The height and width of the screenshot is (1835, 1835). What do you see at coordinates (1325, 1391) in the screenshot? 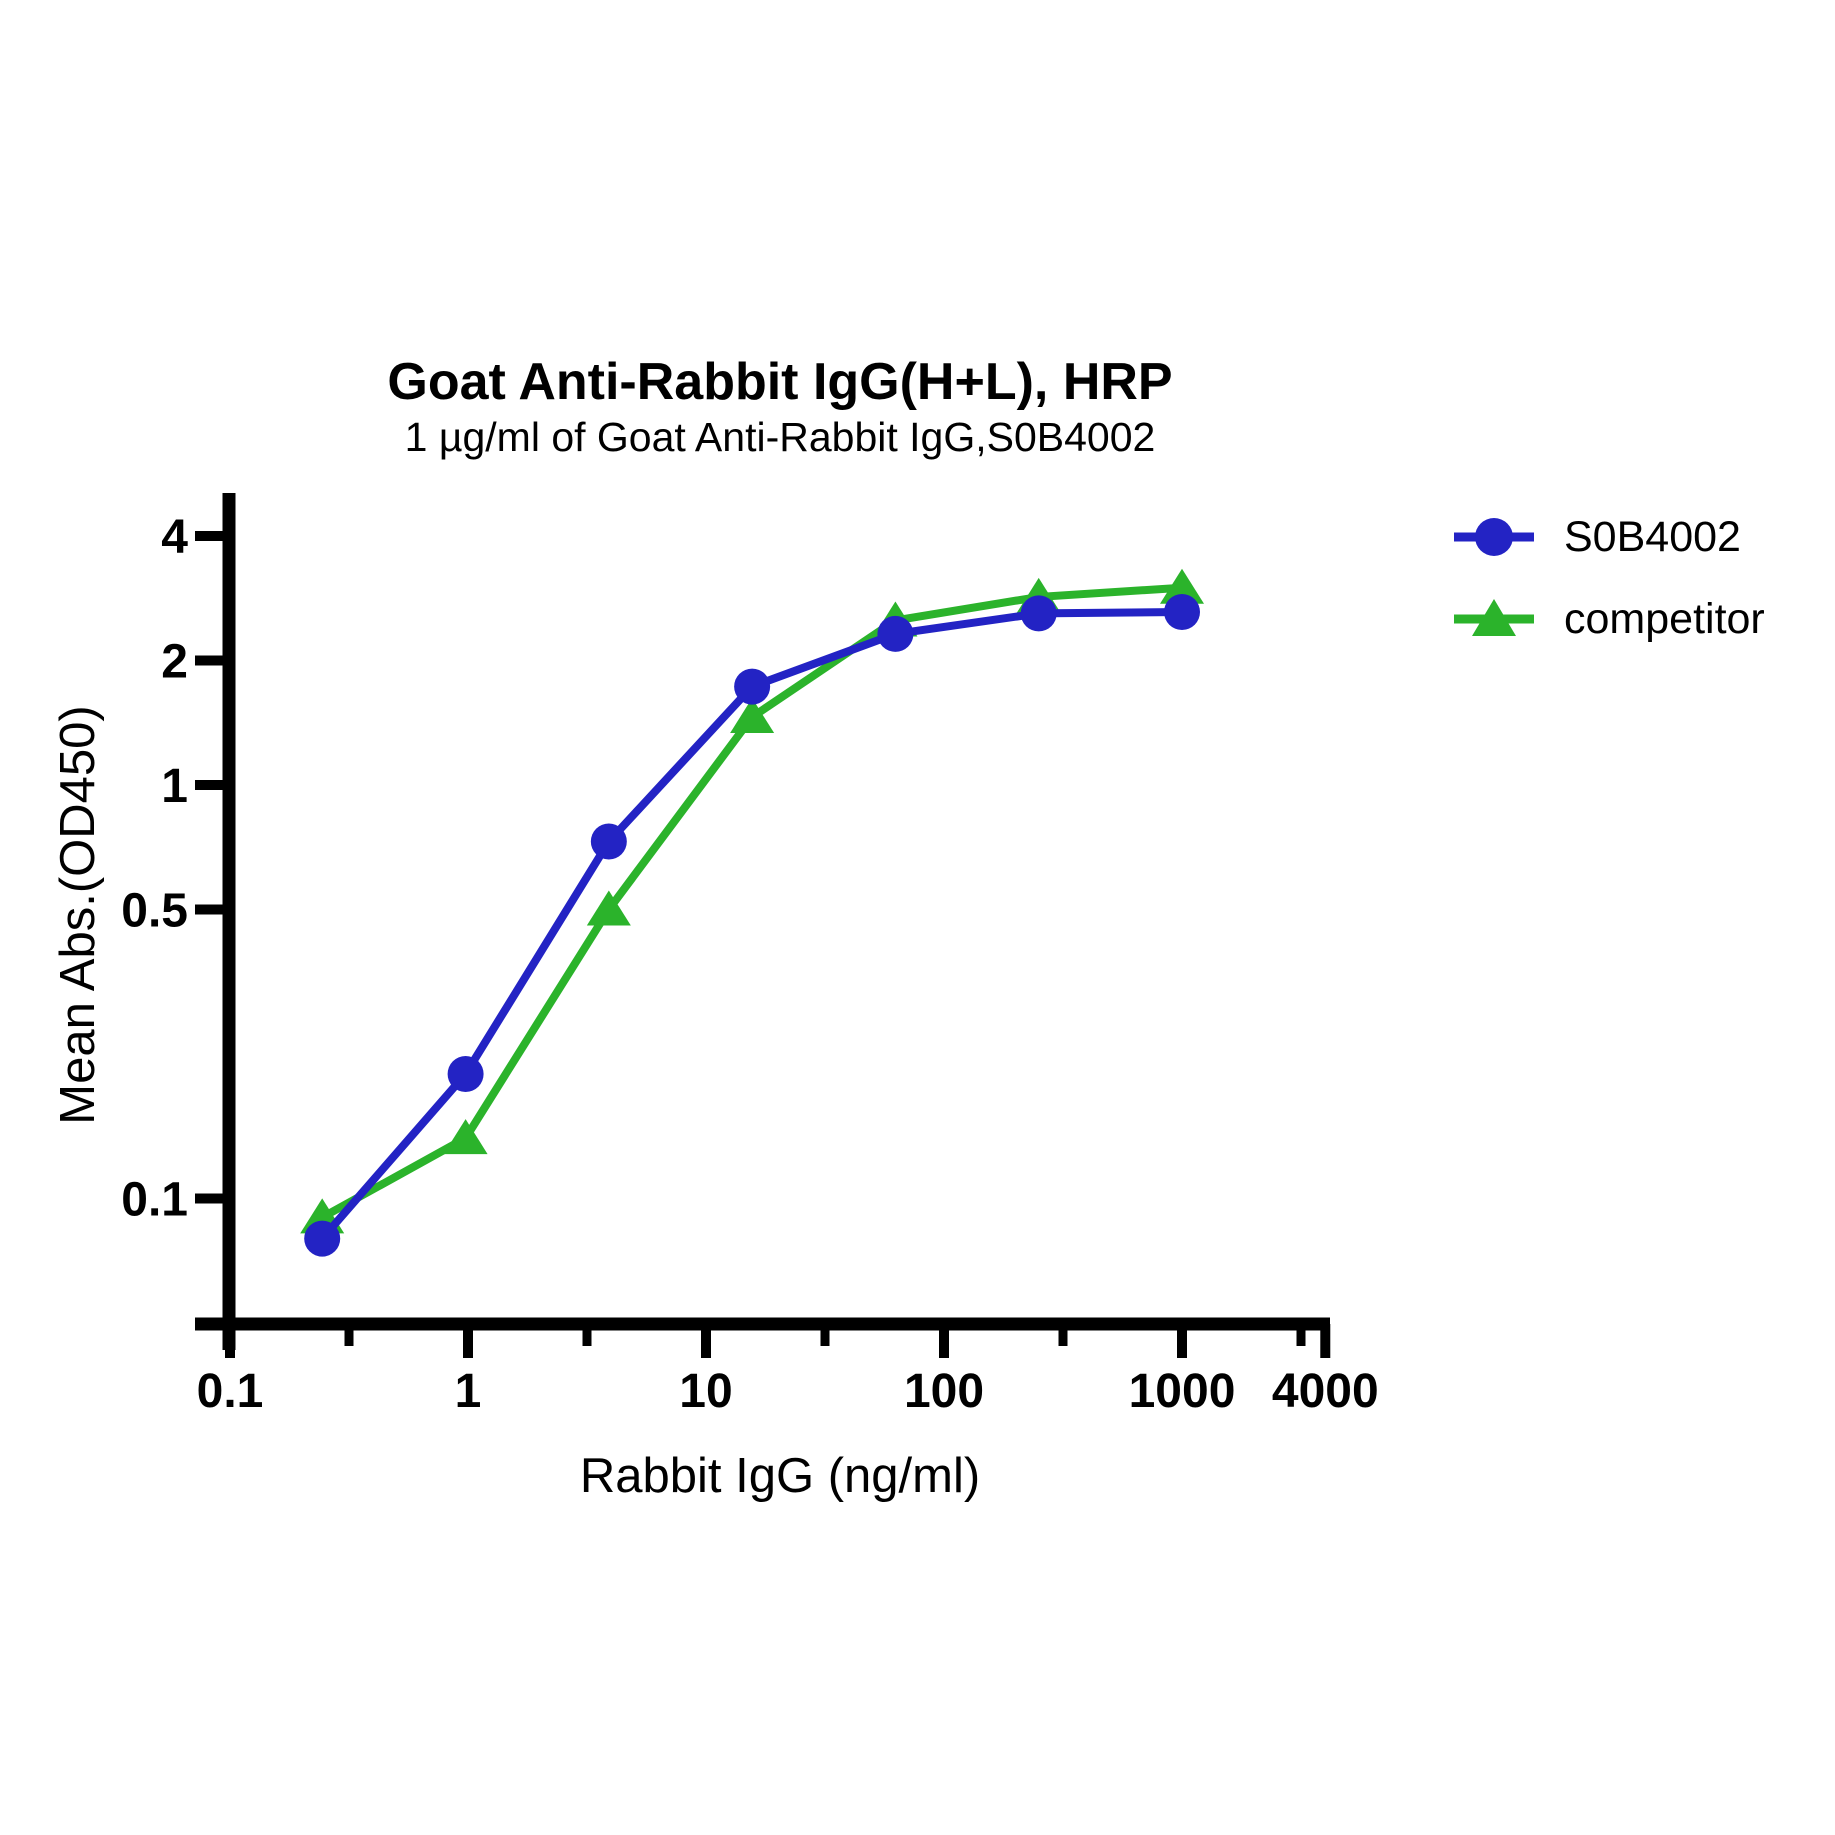
I see `x-tick-label: 4000` at bounding box center [1325, 1391].